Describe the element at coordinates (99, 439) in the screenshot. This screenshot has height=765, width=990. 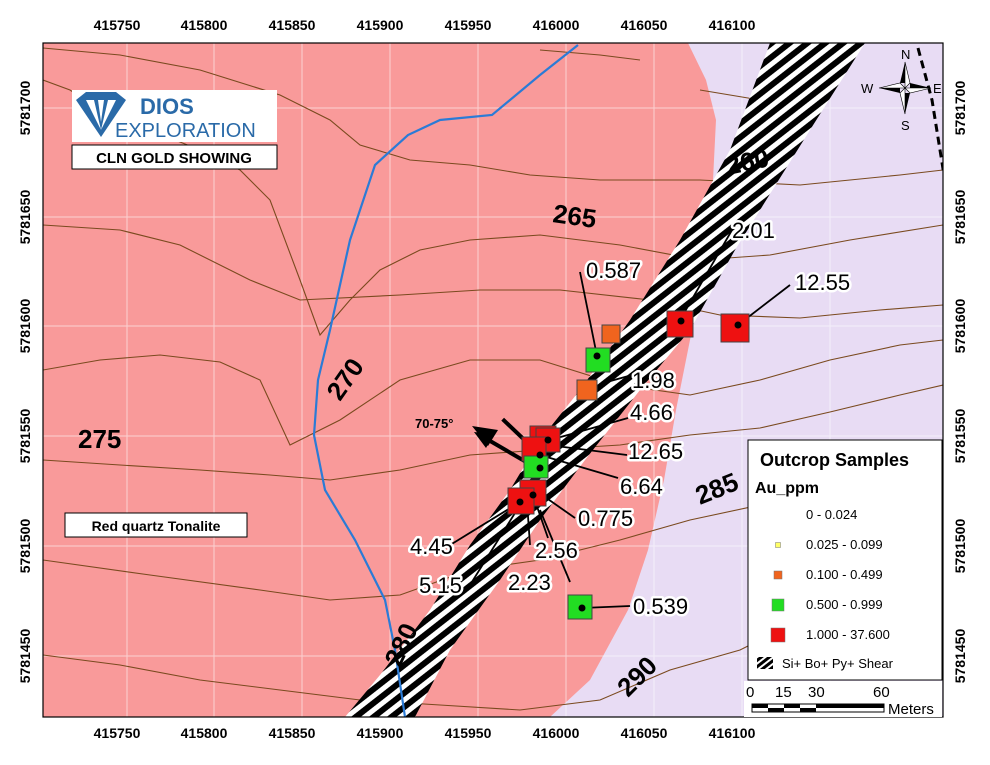
I see `contour-label-275: 275` at that location.